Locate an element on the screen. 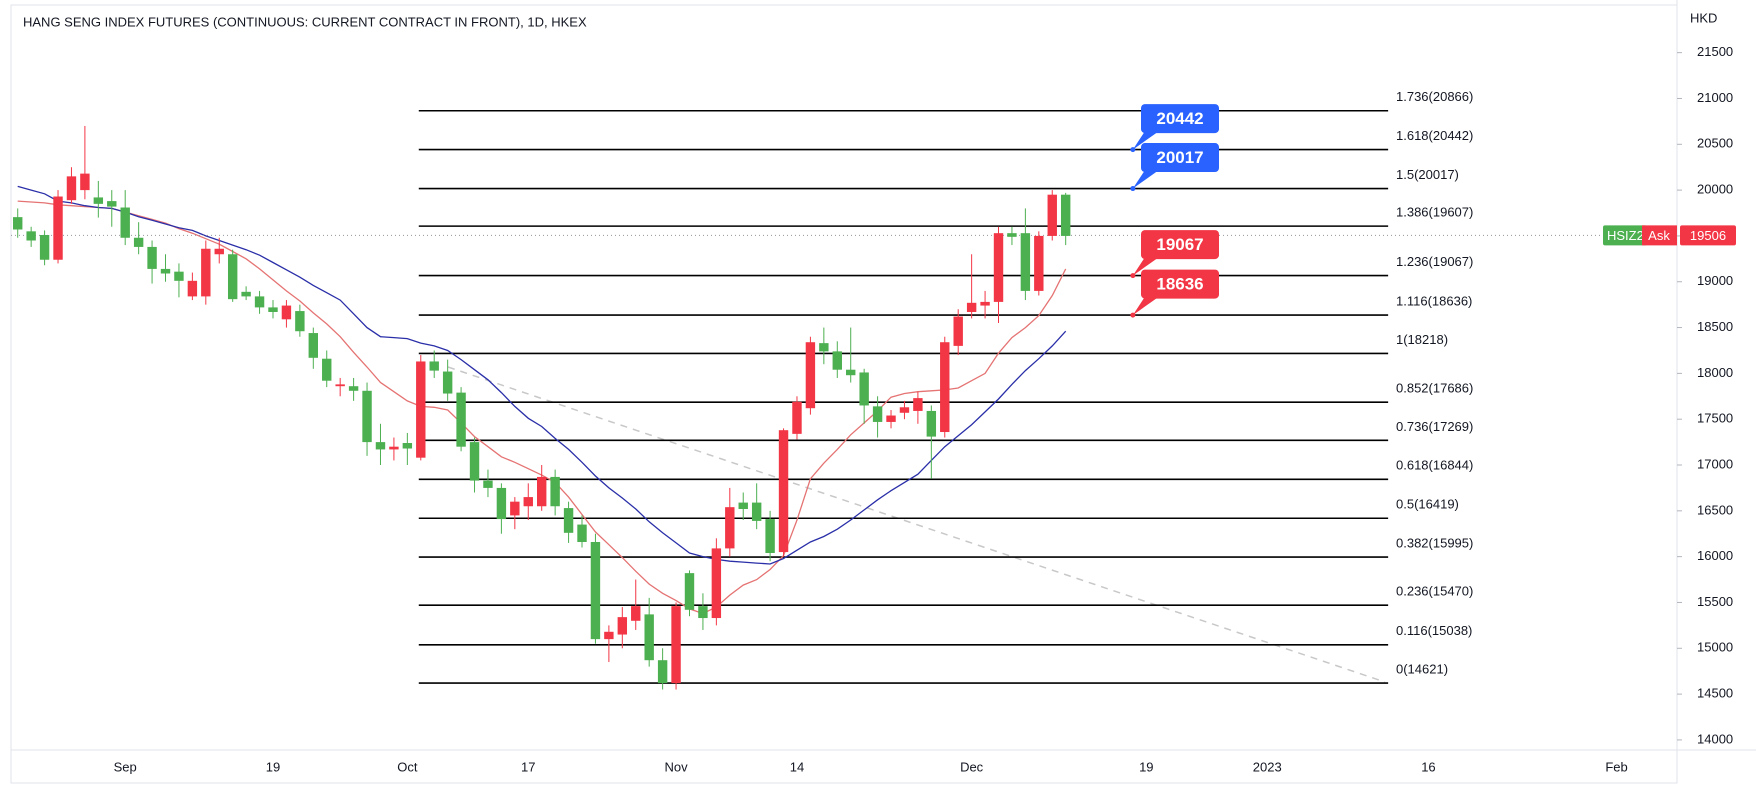 This screenshot has height=796, width=1756. y-tick-label: 14500 is located at coordinates (1715, 693).